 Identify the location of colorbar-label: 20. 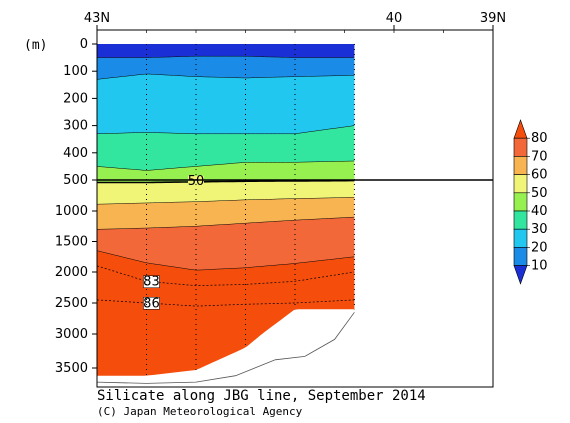
(539, 247).